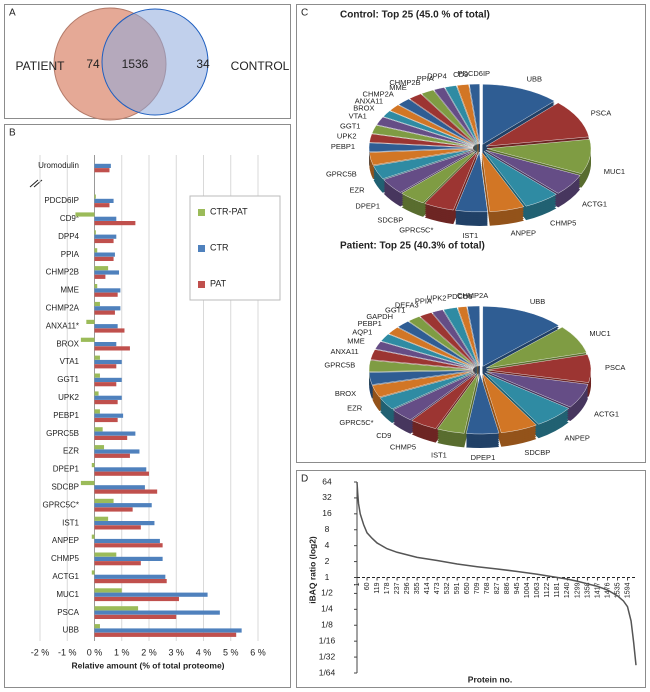 This screenshot has height=692, width=650. What do you see at coordinates (398, 87) in the screenshot?
I see `slice-label: MME` at bounding box center [398, 87].